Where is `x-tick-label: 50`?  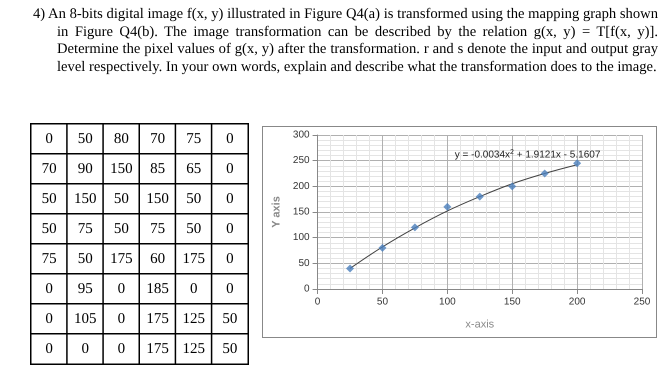 x-tick-label: 50 is located at coordinates (382, 302).